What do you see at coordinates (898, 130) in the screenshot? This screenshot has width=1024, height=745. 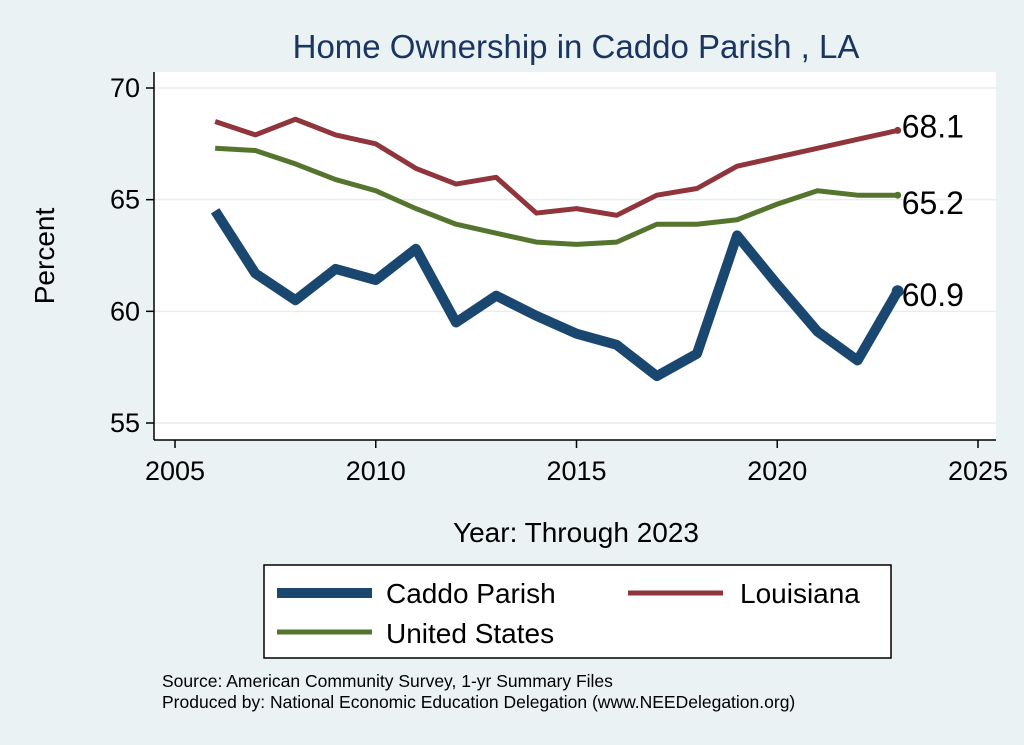 I see `end-point-louisiana` at bounding box center [898, 130].